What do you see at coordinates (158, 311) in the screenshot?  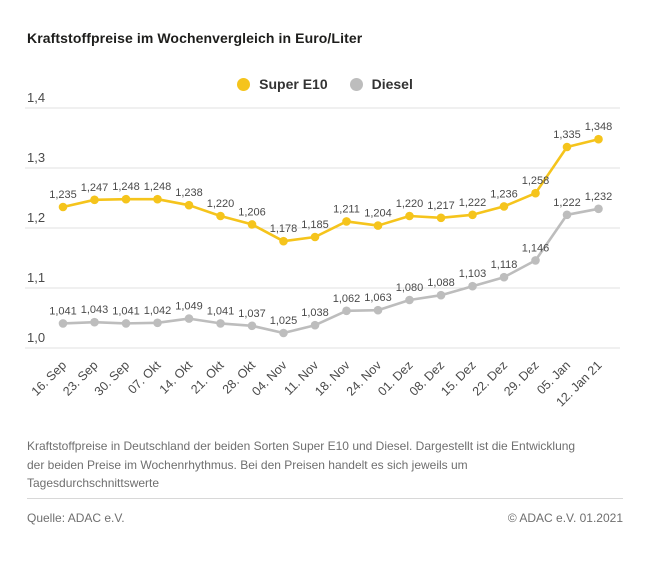 I see `data-label-diesel: 1,042` at bounding box center [158, 311].